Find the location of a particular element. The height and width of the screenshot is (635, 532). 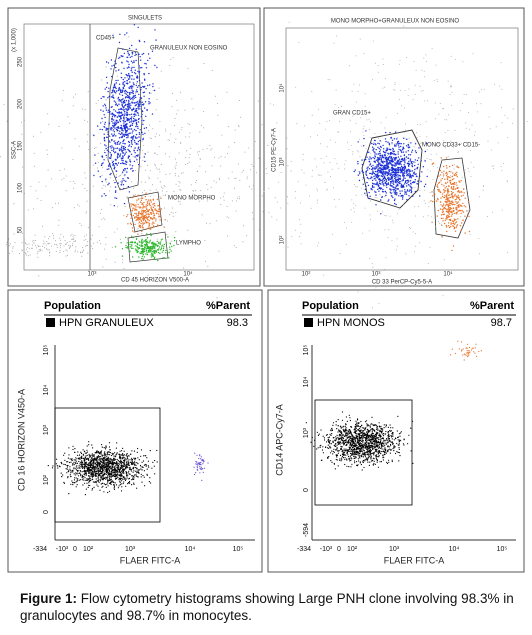

y-tick-label: 200 is located at coordinates (21, 103).